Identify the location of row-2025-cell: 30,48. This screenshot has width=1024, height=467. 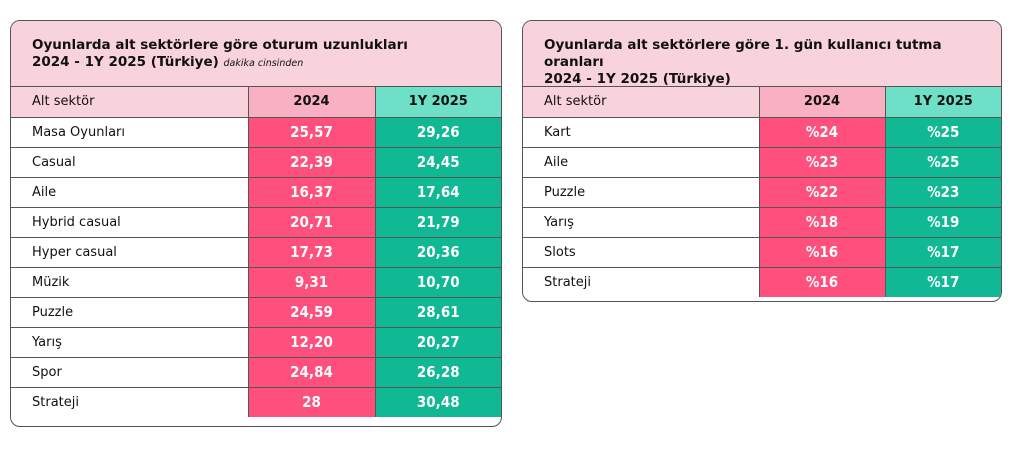
(437, 401).